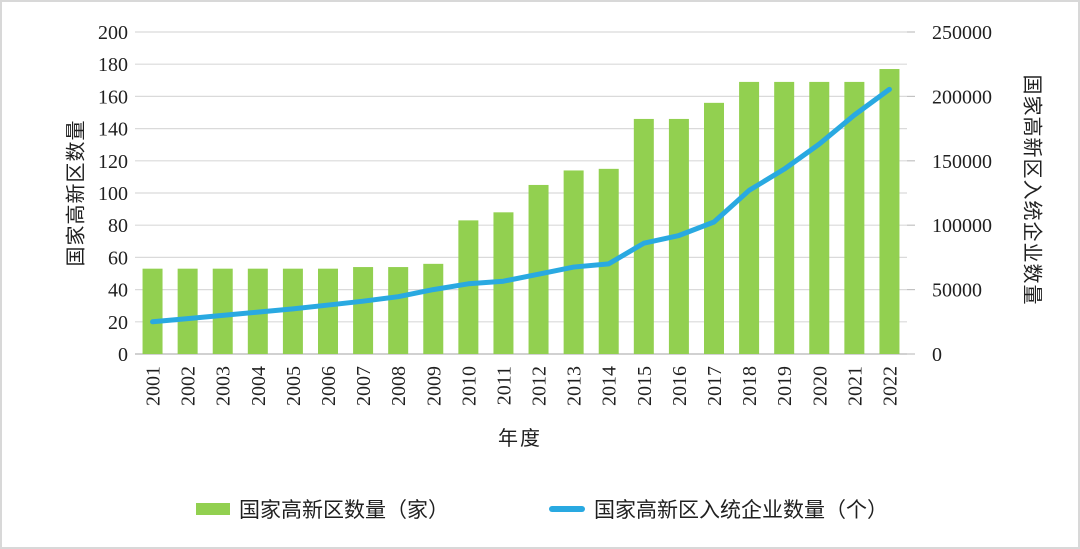 The width and height of the screenshot is (1080, 549). I want to click on right-axis-title: 国家高新区入统企业数量, so click(1031, 190).